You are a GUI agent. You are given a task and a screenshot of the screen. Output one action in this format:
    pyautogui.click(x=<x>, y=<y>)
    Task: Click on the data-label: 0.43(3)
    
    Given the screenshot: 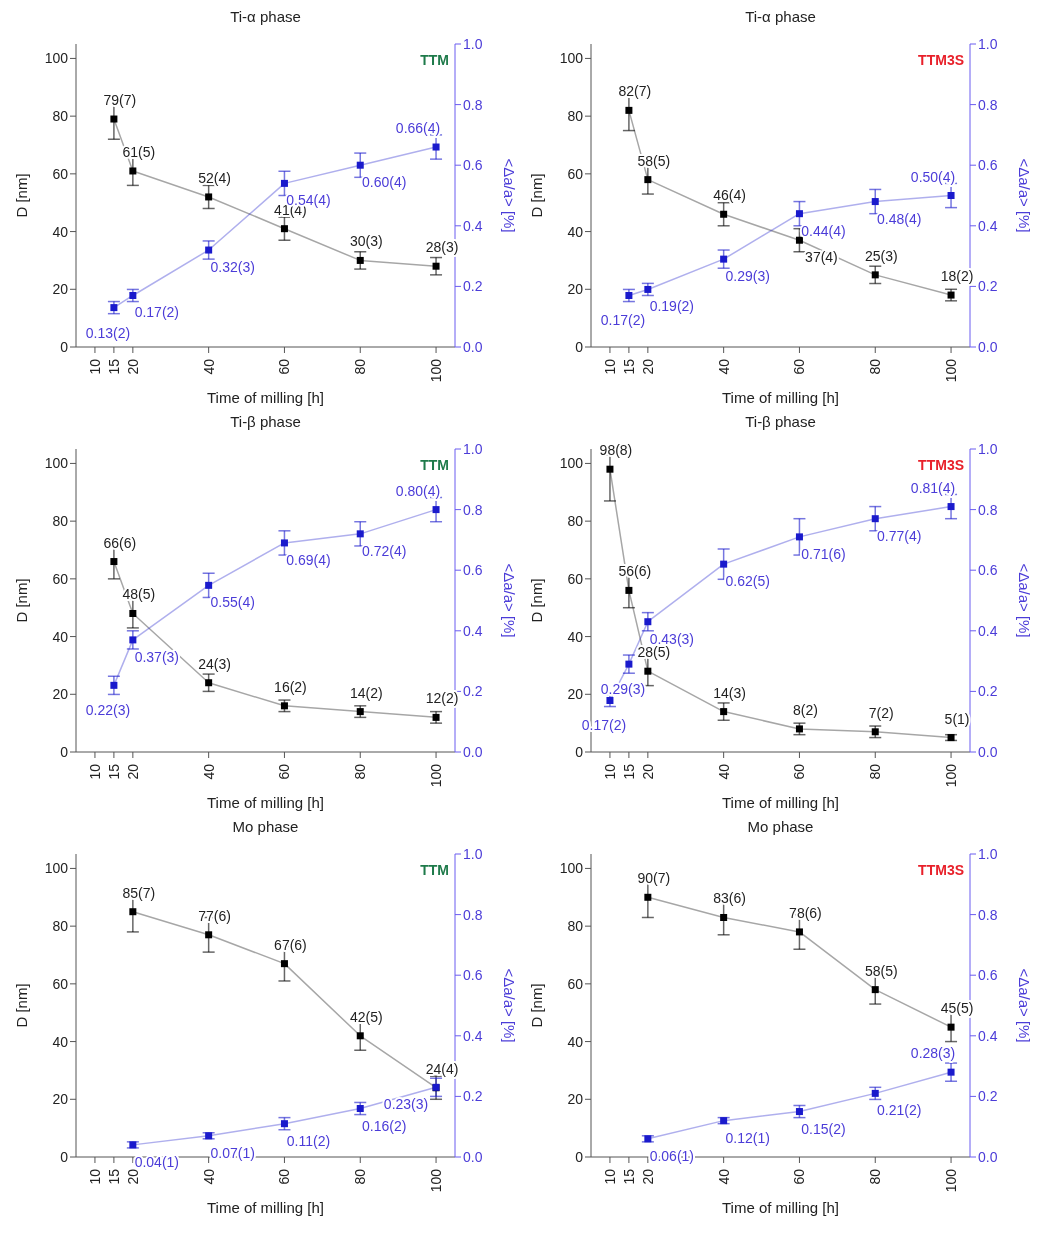 What is the action you would take?
    pyautogui.click(x=672, y=638)
    